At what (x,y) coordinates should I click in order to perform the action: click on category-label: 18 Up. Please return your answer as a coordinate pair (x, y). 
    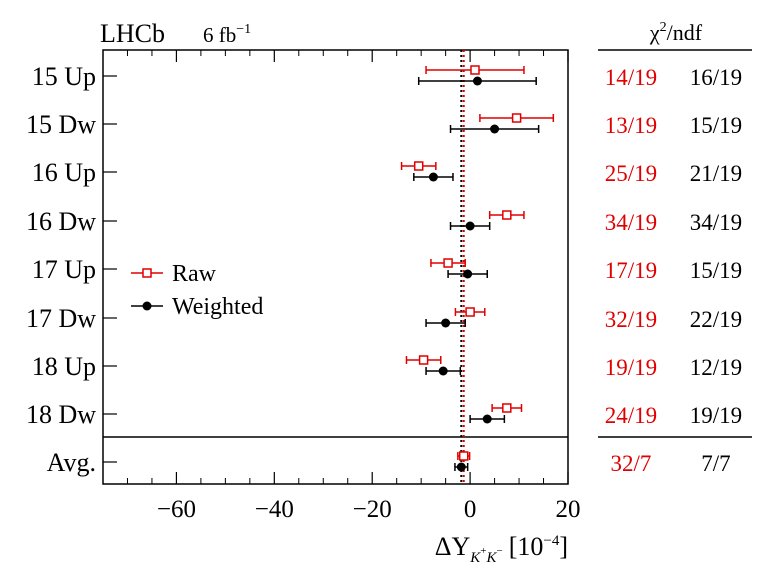
    Looking at the image, I should click on (64, 366).